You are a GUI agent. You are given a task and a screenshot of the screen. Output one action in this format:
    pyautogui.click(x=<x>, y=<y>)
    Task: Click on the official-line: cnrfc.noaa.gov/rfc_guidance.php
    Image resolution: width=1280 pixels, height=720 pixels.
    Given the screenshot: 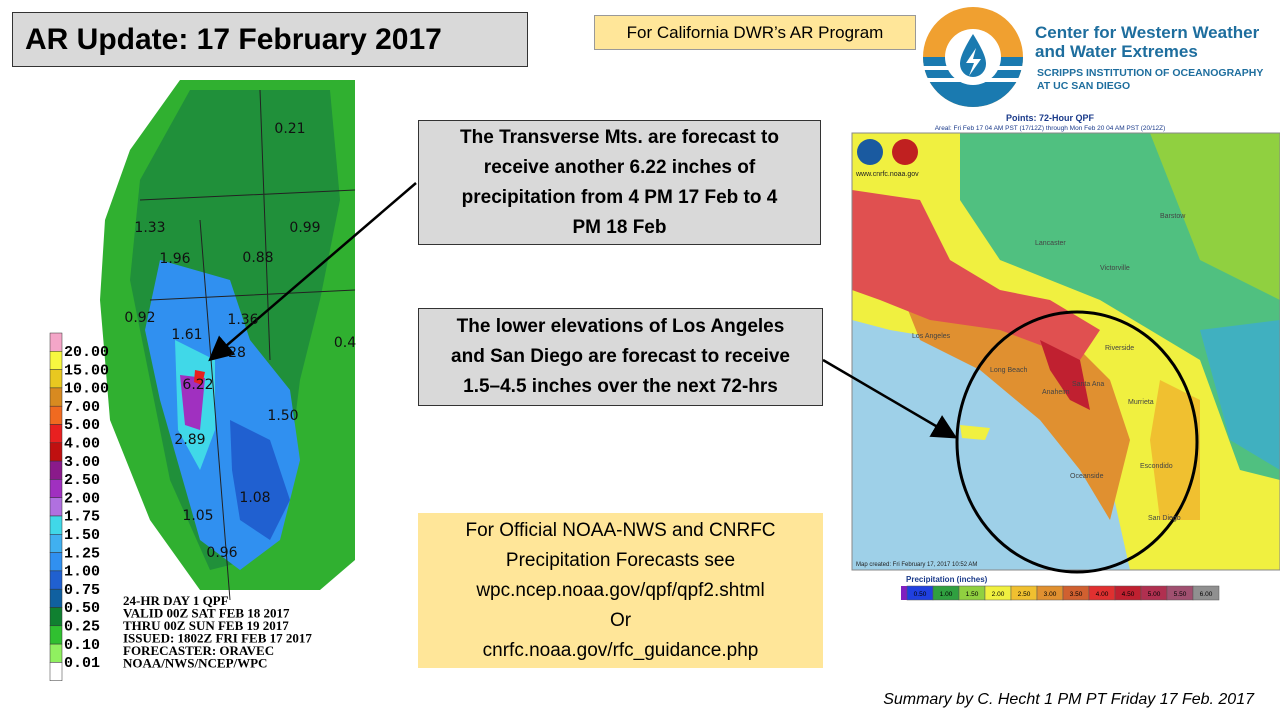 What is the action you would take?
    pyautogui.click(x=620, y=650)
    